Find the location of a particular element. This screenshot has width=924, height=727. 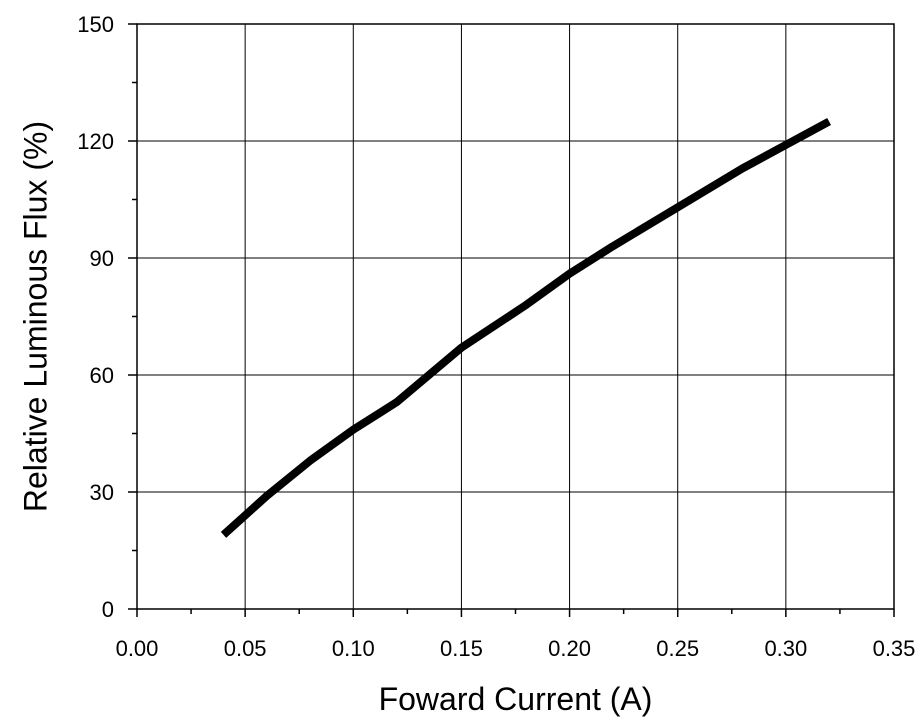

x-tick-label: 0.25 is located at coordinates (677, 648).